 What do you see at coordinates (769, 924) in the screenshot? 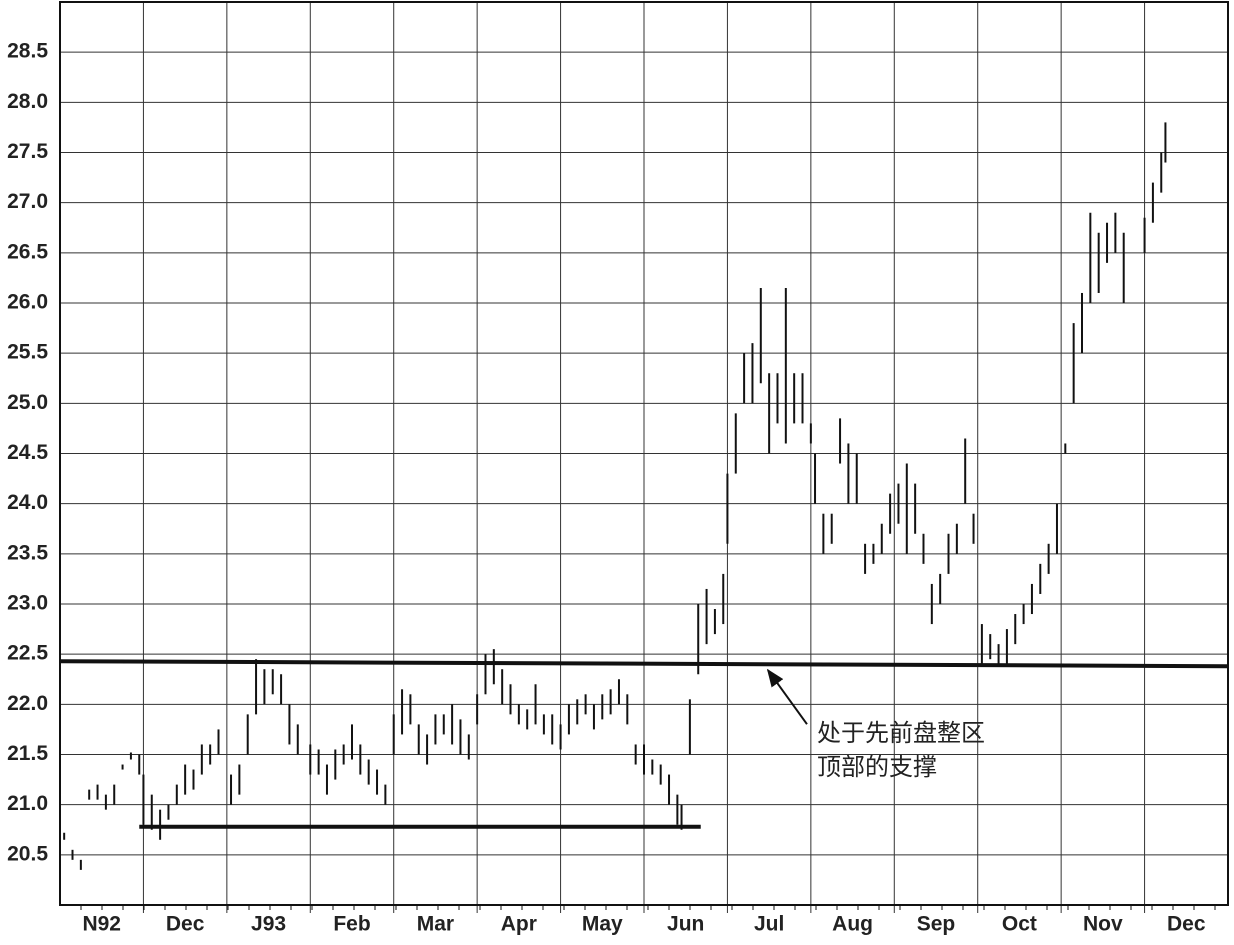
I see `x-tick-label: Jul` at bounding box center [769, 924].